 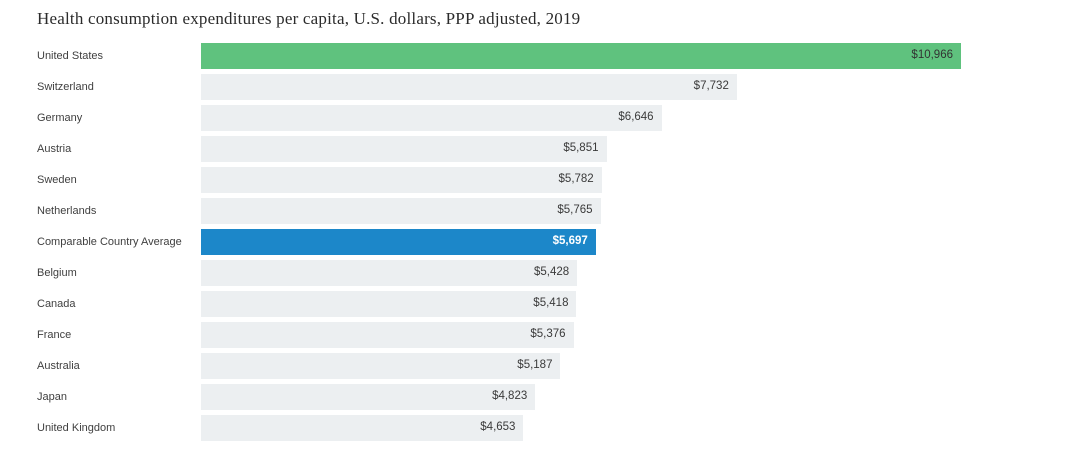 What do you see at coordinates (510, 396) in the screenshot?
I see `value-label: $4,823` at bounding box center [510, 396].